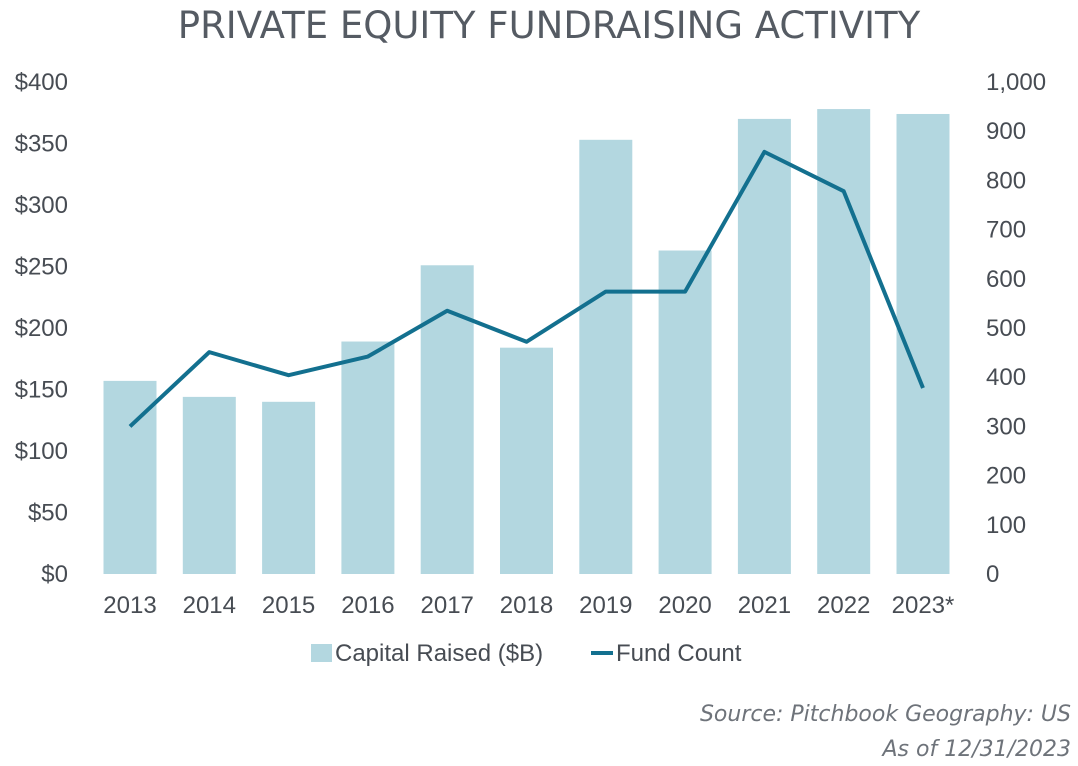 Image resolution: width=1078 pixels, height=766 pixels. Describe the element at coordinates (1006, 377) in the screenshot. I see `right-tick-label: 400` at that location.